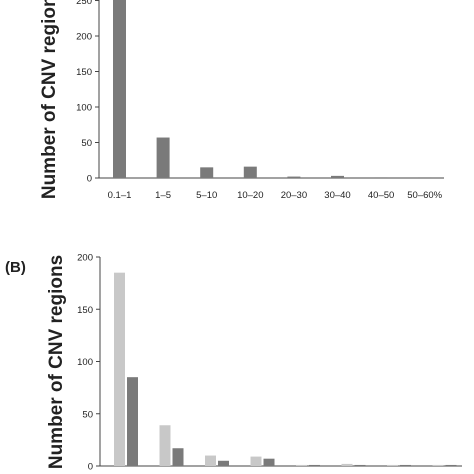 The width and height of the screenshot is (474, 474). What do you see at coordinates (89, 179) in the screenshot?
I see `panel-a-y-tick-label: 0` at bounding box center [89, 179].